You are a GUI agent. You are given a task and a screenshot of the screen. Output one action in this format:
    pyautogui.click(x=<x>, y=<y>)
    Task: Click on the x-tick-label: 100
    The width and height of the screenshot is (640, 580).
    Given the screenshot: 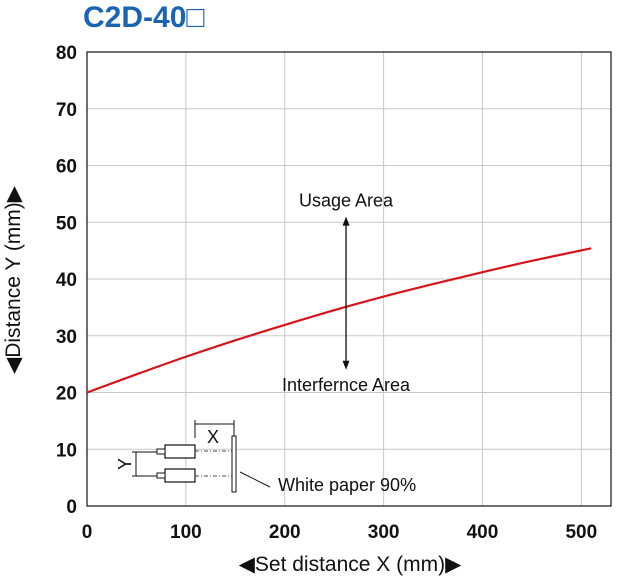 What is the action you would take?
    pyautogui.click(x=186, y=532)
    